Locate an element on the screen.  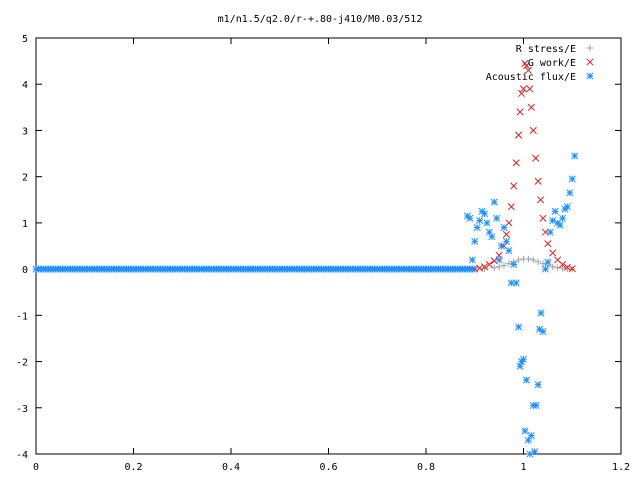
y-tick-label: -2 is located at coordinates (22, 363).